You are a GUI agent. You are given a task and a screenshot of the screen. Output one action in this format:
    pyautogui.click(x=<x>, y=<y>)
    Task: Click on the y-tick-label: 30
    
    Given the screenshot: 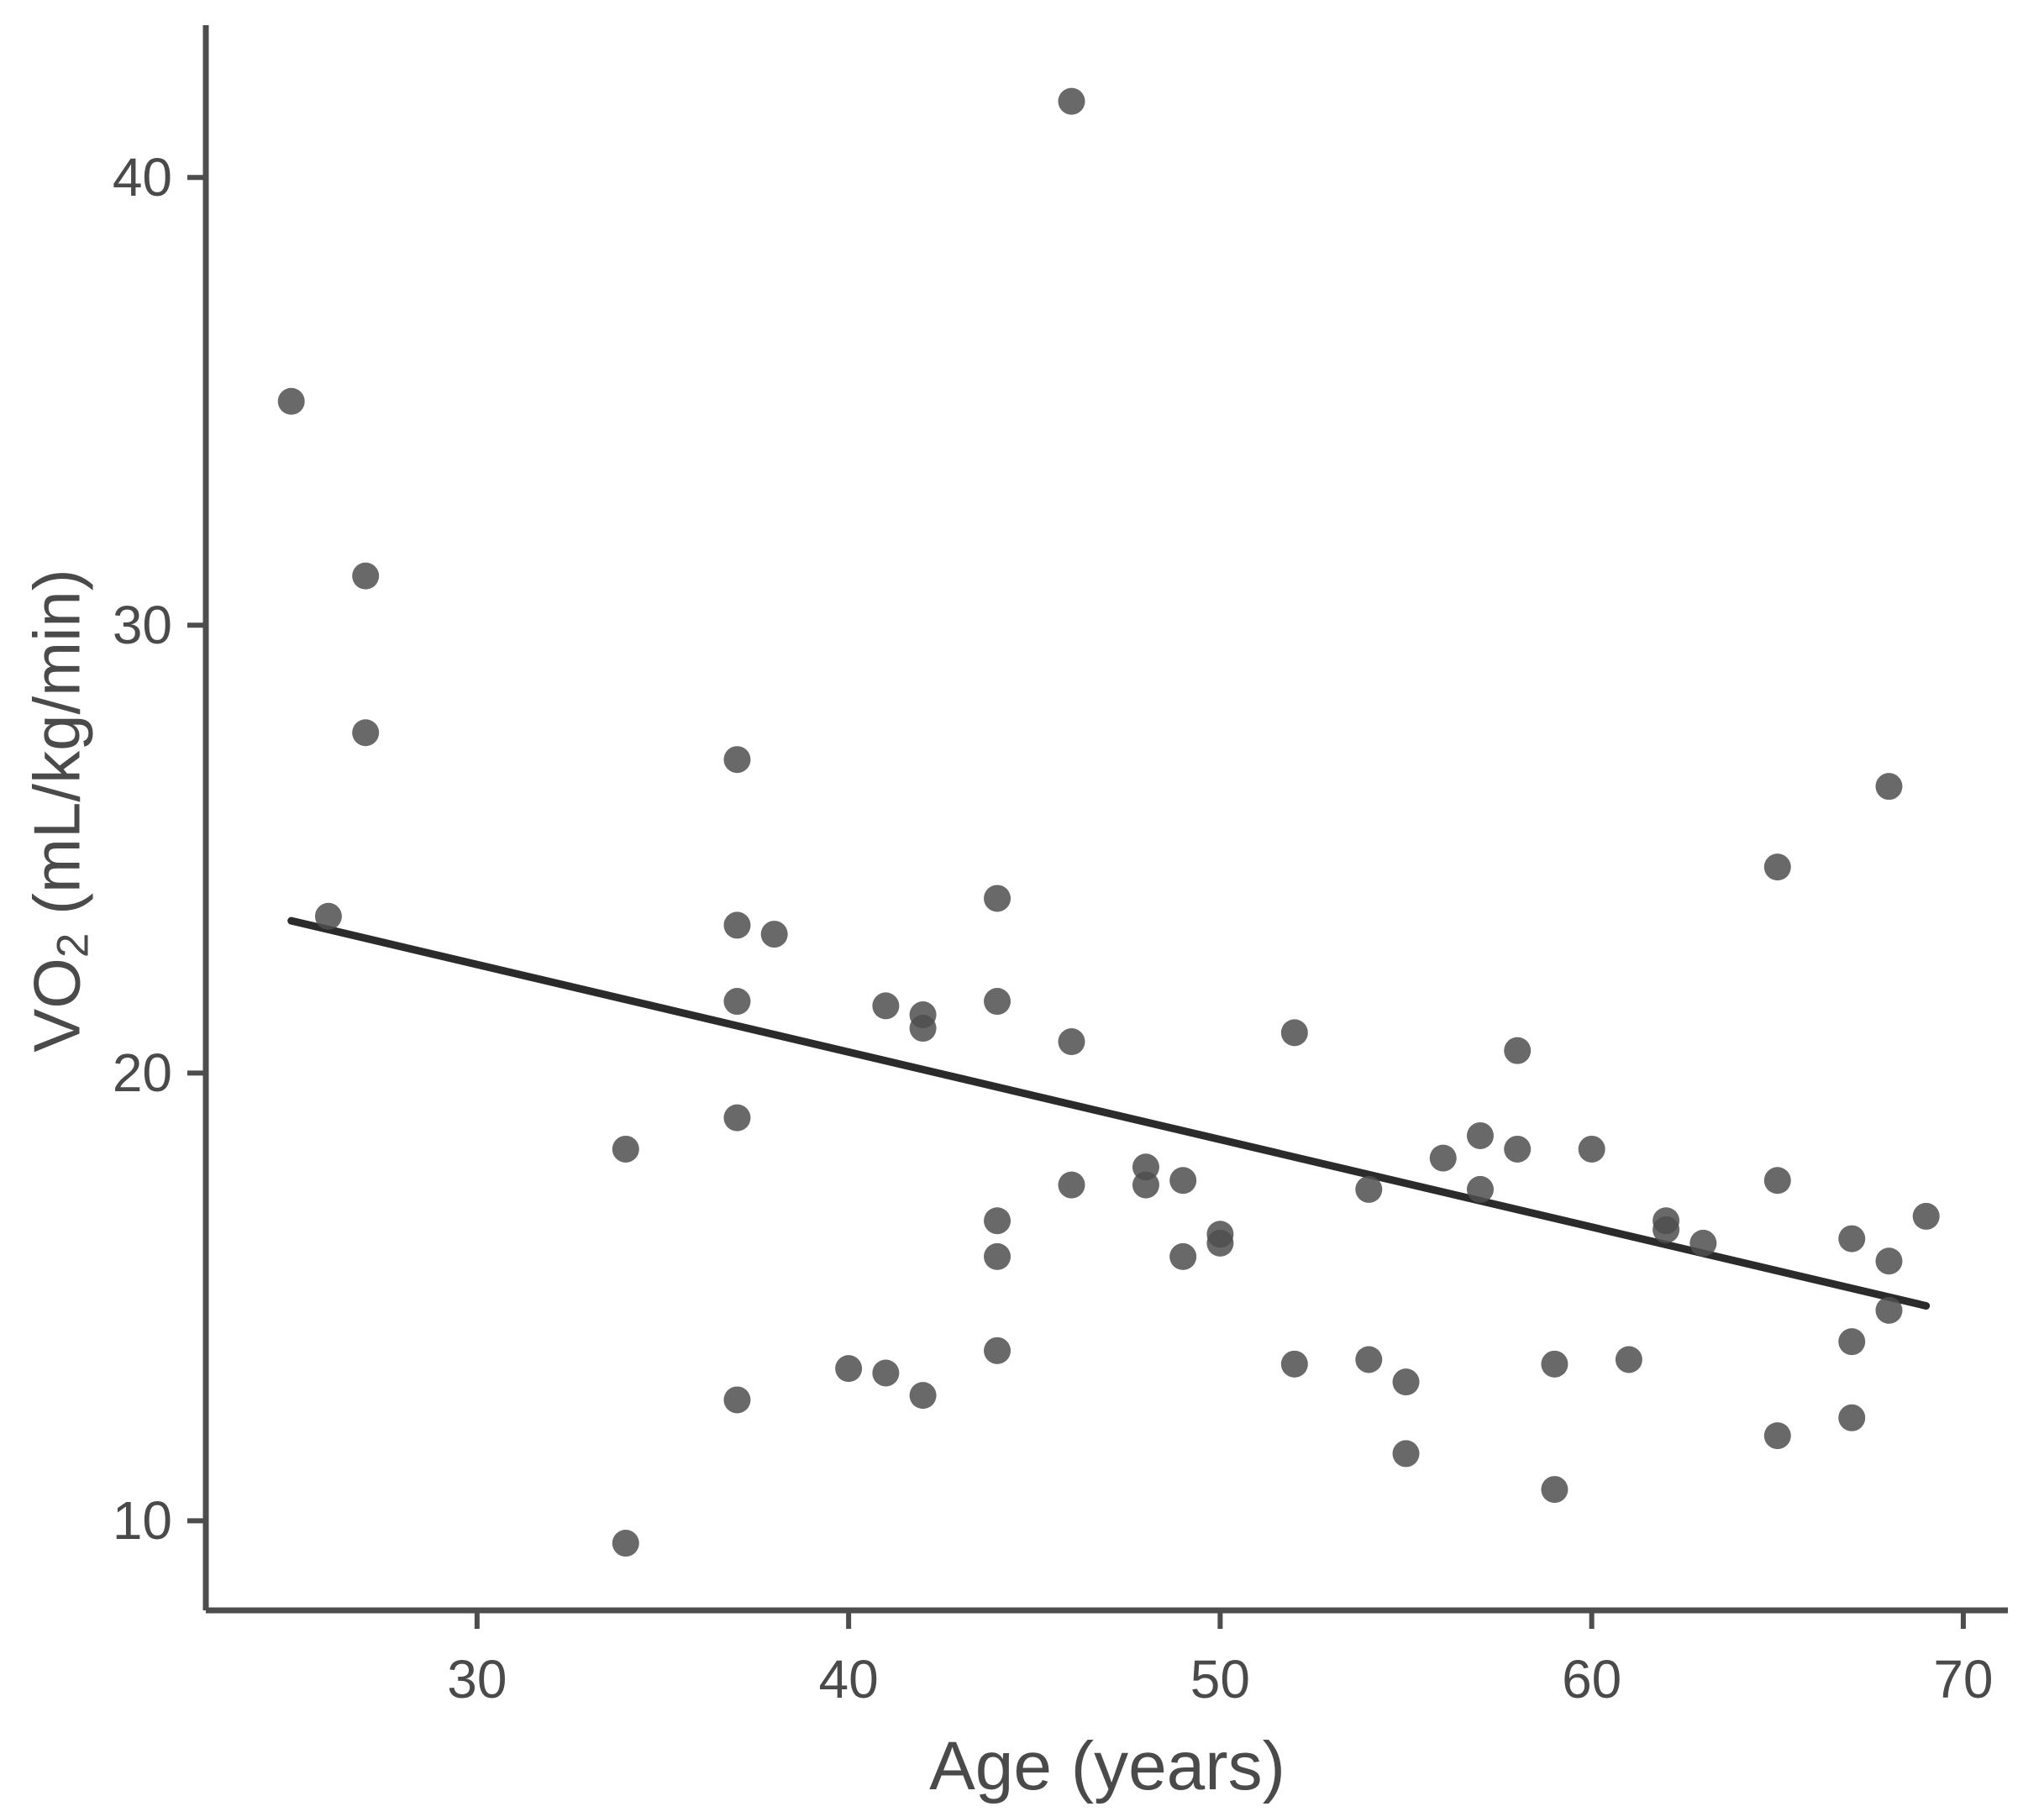 What is the action you would take?
    pyautogui.click(x=142, y=625)
    